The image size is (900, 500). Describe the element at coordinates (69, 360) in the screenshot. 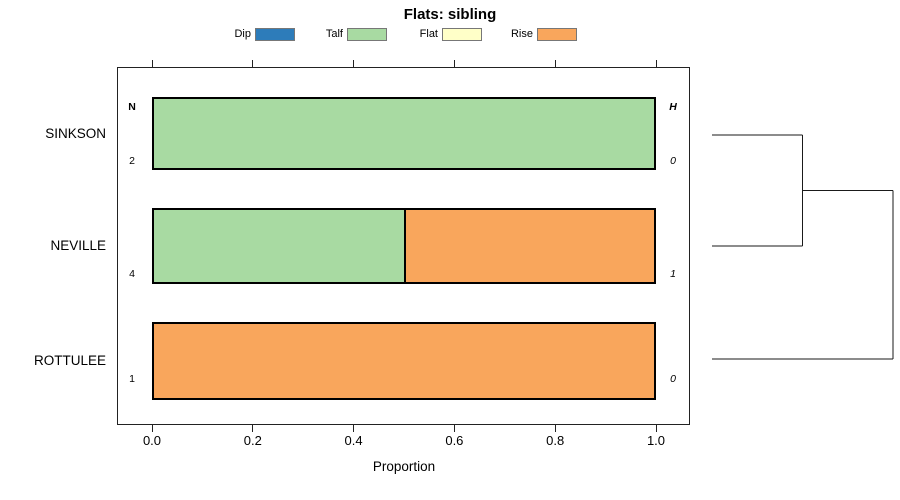

I see `row-label-rottulee: ROTTULEE` at that location.